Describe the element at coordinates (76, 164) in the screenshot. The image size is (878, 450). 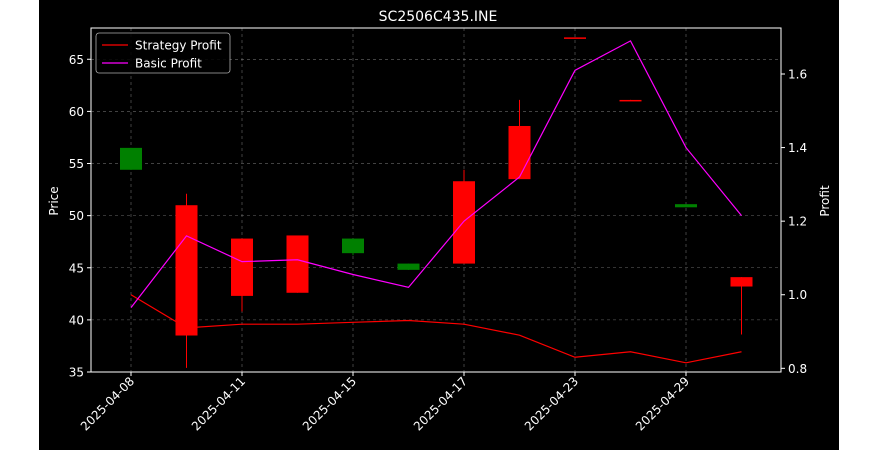
I see `y-tick-label-left: 55` at that location.